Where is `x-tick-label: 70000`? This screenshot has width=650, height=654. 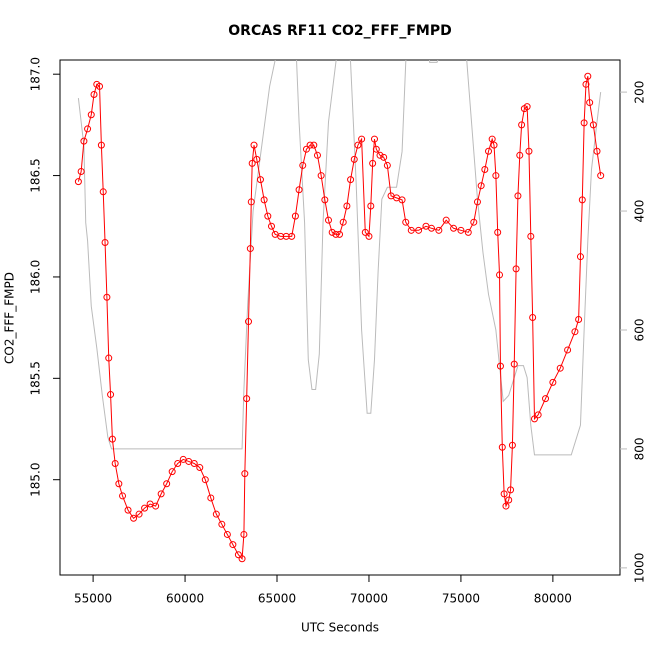 x-tick-label: 70000 is located at coordinates (369, 599).